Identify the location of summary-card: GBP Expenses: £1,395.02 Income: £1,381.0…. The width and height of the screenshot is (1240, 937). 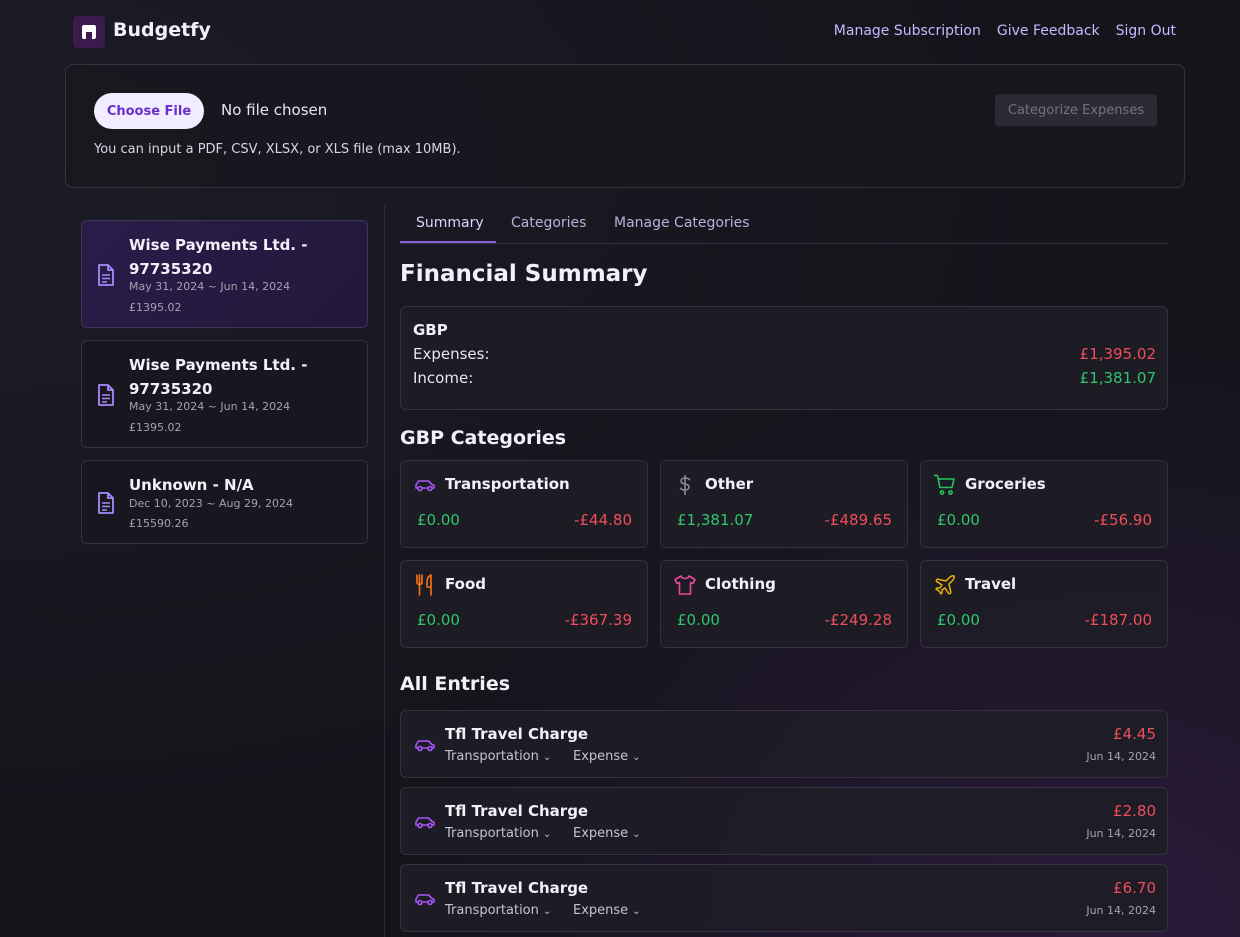
(784, 358).